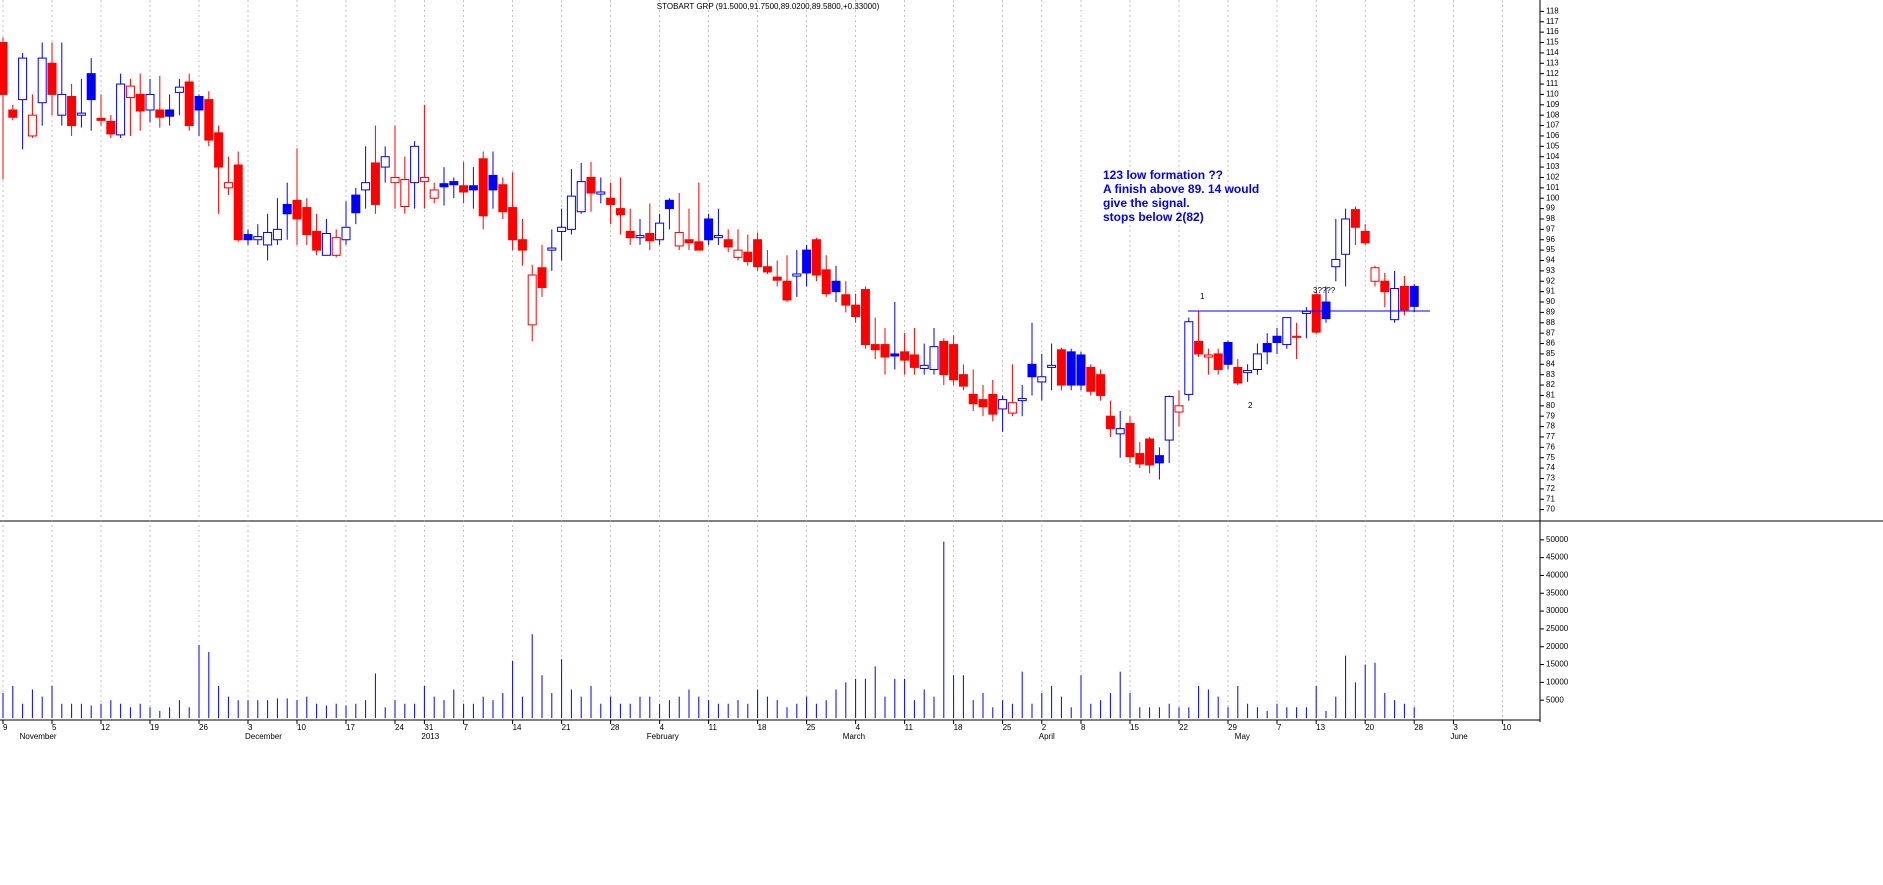  I want to click on y-tick-label: 105, so click(1553, 145).